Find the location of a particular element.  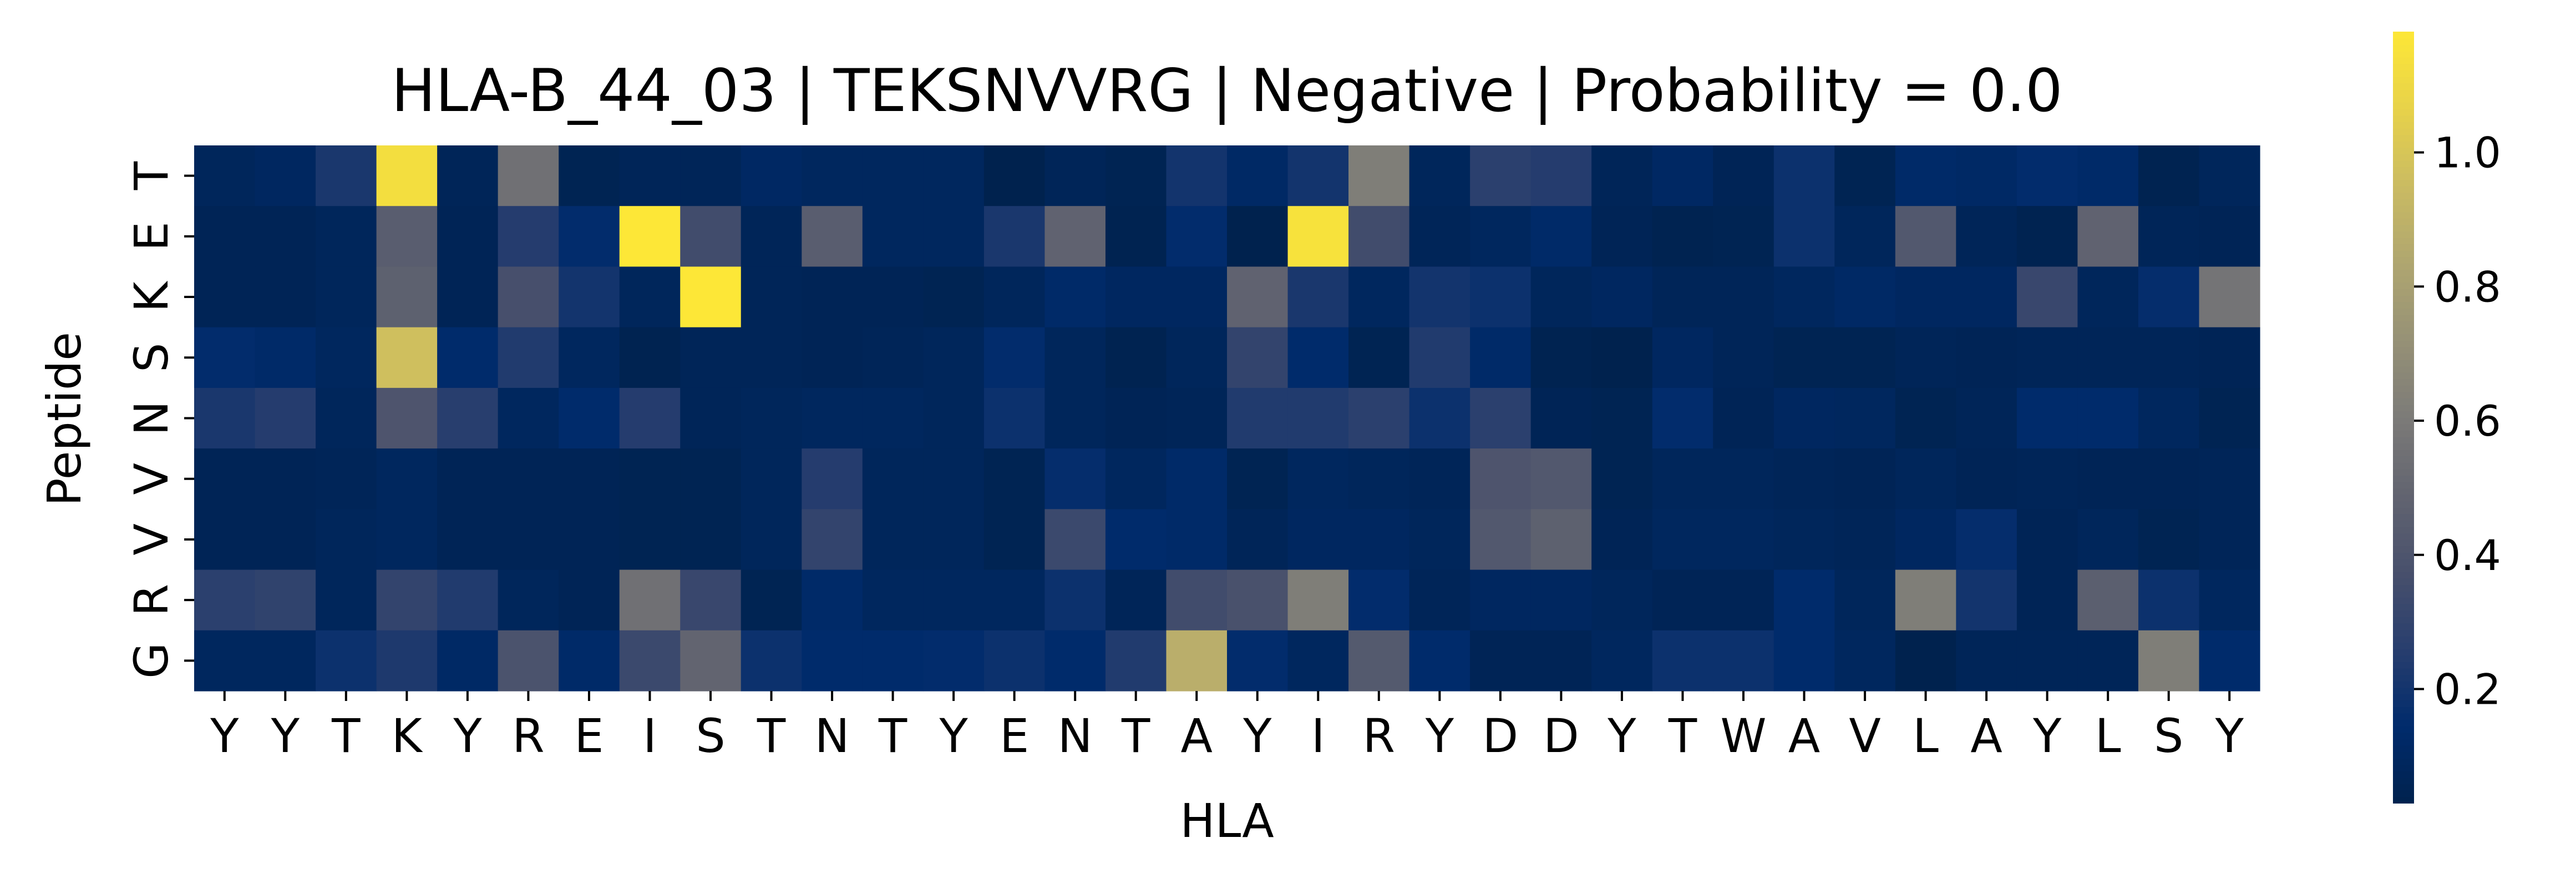

x-tick-label: T is located at coordinates (892, 736).